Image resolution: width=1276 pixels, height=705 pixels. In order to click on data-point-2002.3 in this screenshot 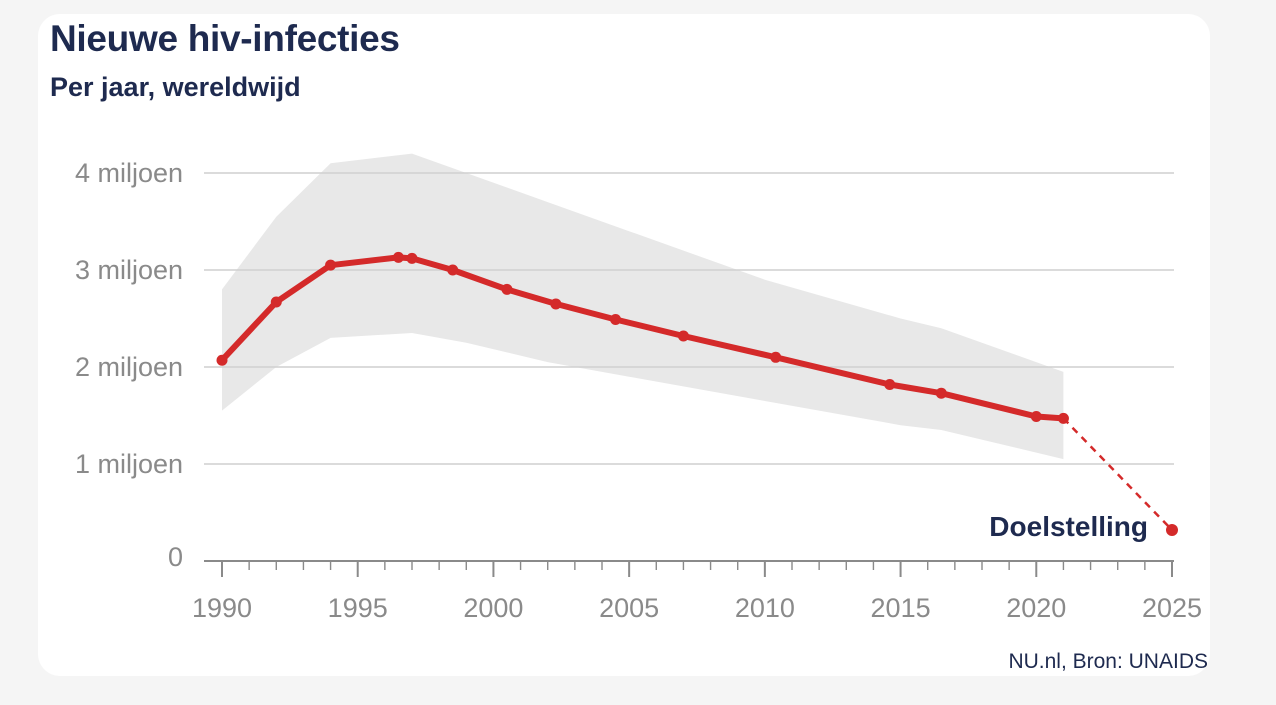, I will do `click(556, 304)`.